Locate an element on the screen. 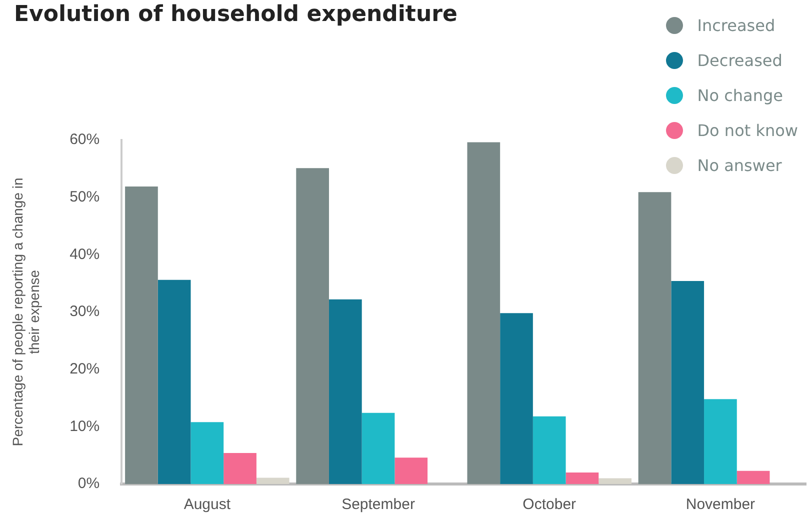 The image size is (812, 526). y-tick-label: 60% is located at coordinates (85, 139).